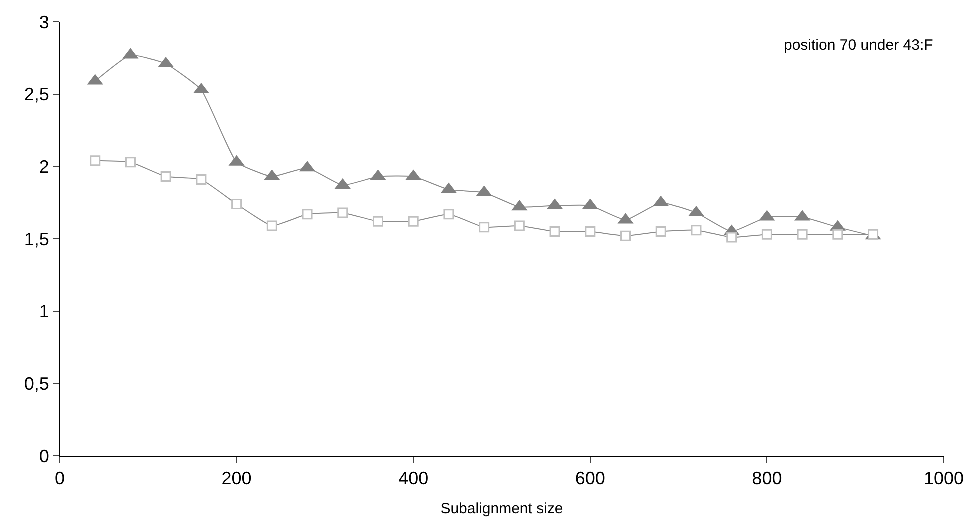 This screenshot has width=976, height=526. What do you see at coordinates (37, 94) in the screenshot?
I see `y-tick-label: 2,5` at bounding box center [37, 94].